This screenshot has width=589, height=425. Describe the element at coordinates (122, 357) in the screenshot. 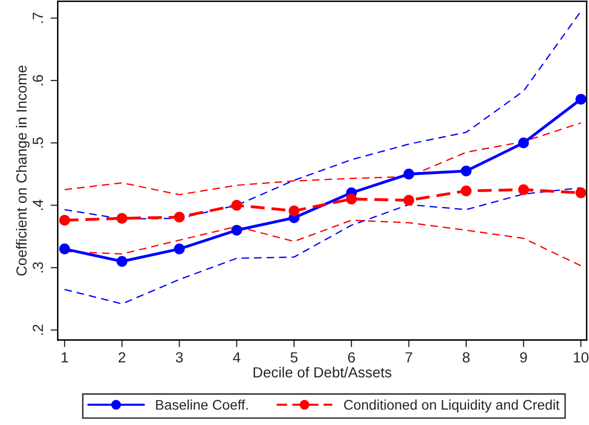

I see `x-tick-label: 2` at that location.